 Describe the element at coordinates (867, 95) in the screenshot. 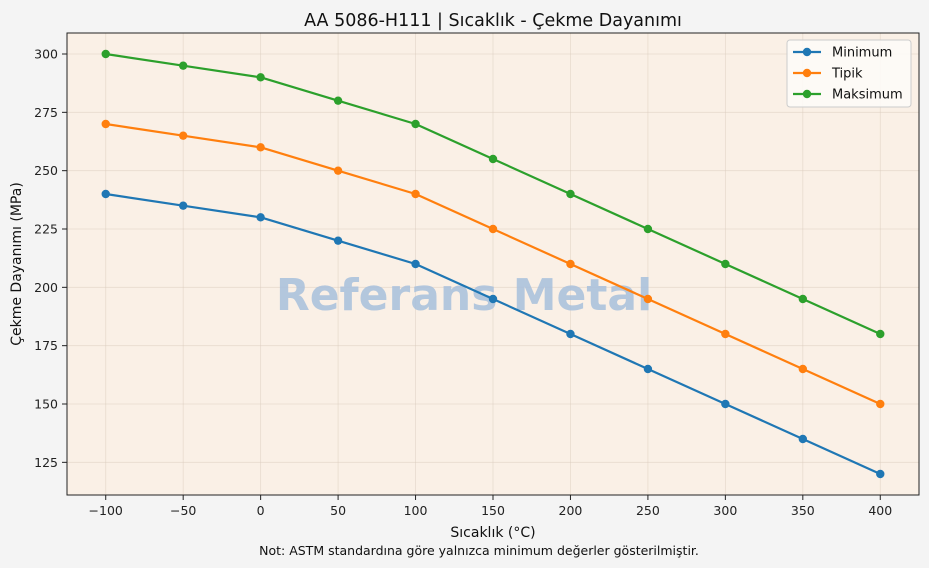

I see `legend-label: Maksimum` at that location.